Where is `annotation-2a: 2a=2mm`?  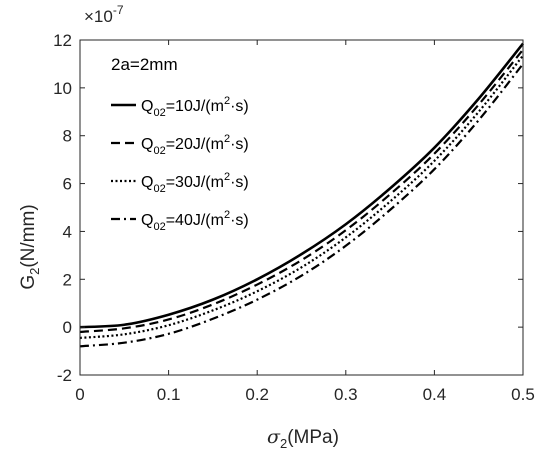
annotation-2a: 2a=2mm is located at coordinates (144, 64).